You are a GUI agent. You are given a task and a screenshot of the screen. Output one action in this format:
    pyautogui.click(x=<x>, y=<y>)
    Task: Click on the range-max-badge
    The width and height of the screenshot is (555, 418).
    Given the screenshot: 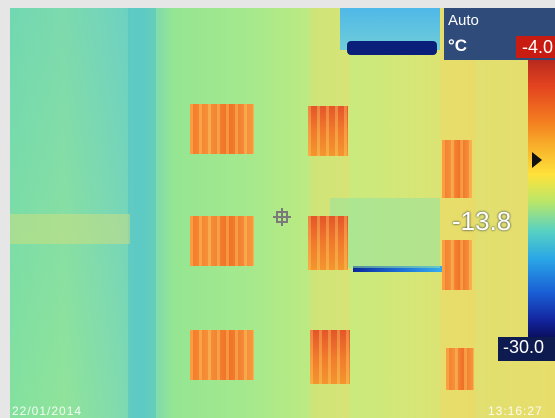 What is the action you would take?
    pyautogui.click(x=535, y=47)
    